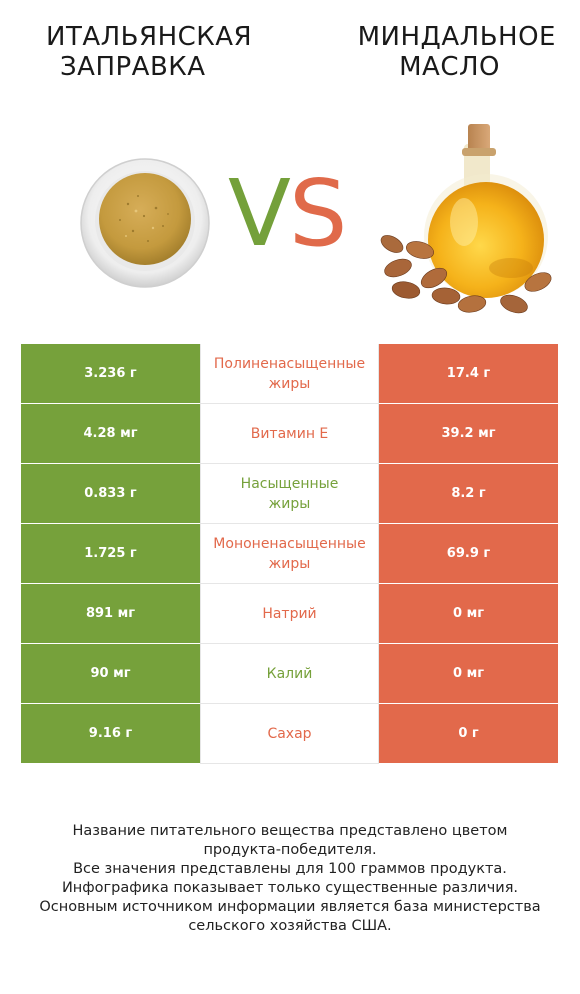  I want to click on left-value: 9.16 г, so click(110, 733).